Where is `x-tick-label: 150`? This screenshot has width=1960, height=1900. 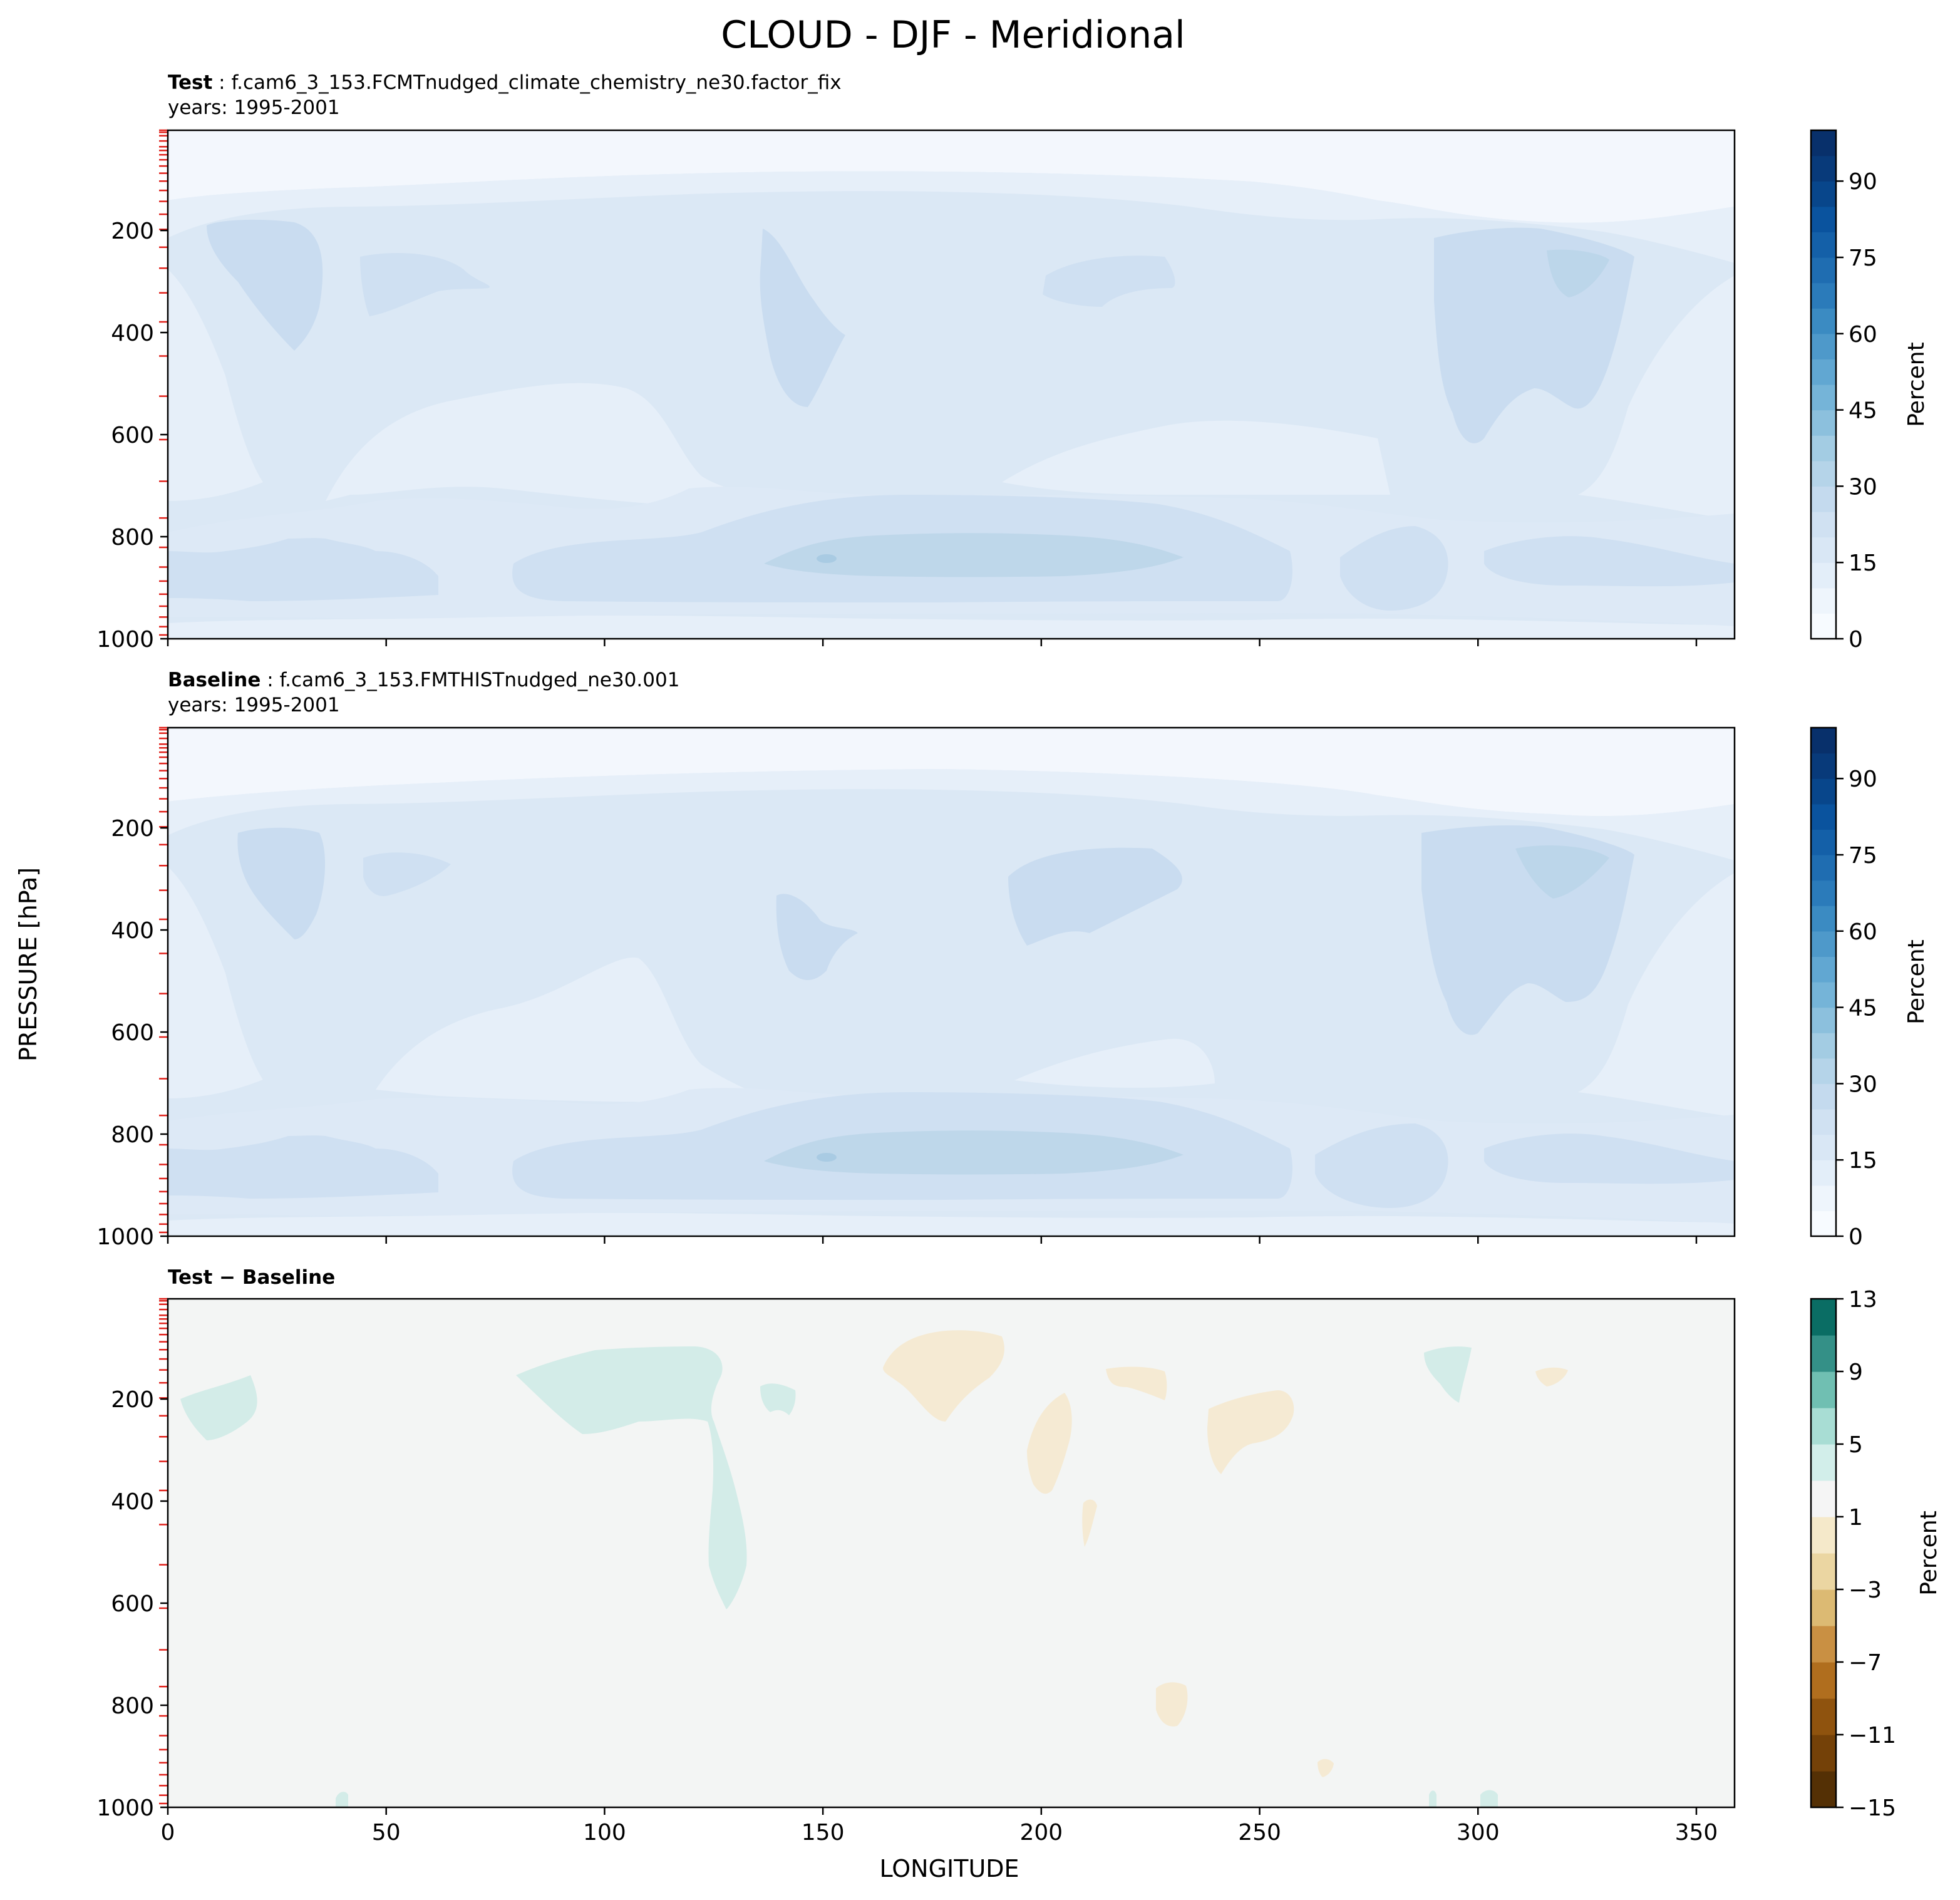
x-tick-label: 150 is located at coordinates (823, 1833).